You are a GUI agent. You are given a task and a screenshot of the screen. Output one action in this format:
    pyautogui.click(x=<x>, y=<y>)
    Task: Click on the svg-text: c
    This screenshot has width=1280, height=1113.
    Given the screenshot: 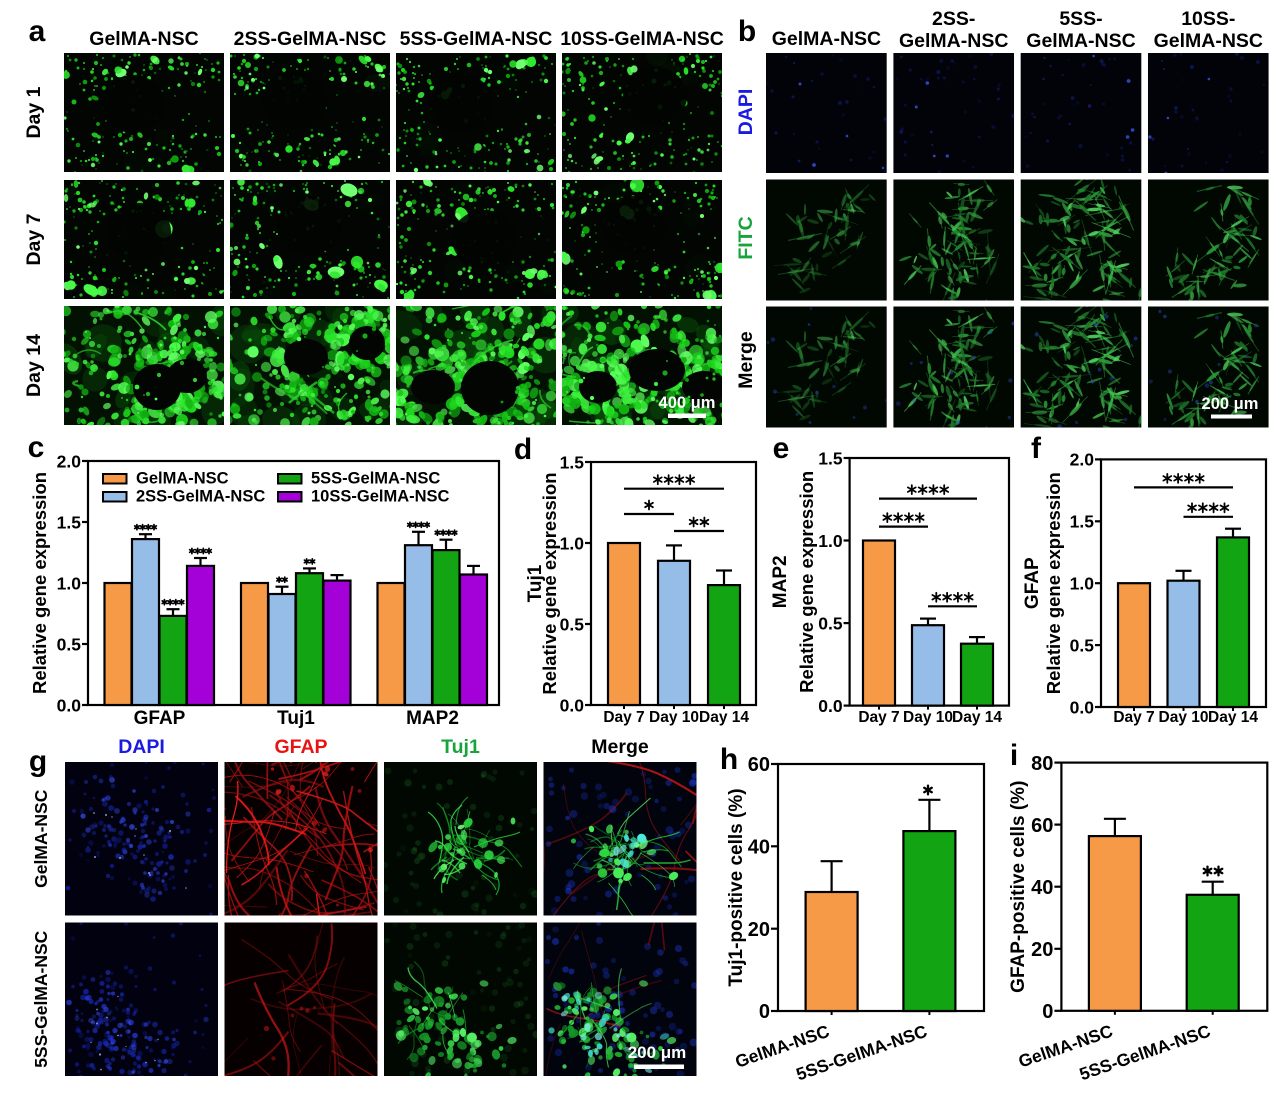 What is the action you would take?
    pyautogui.click(x=36, y=447)
    